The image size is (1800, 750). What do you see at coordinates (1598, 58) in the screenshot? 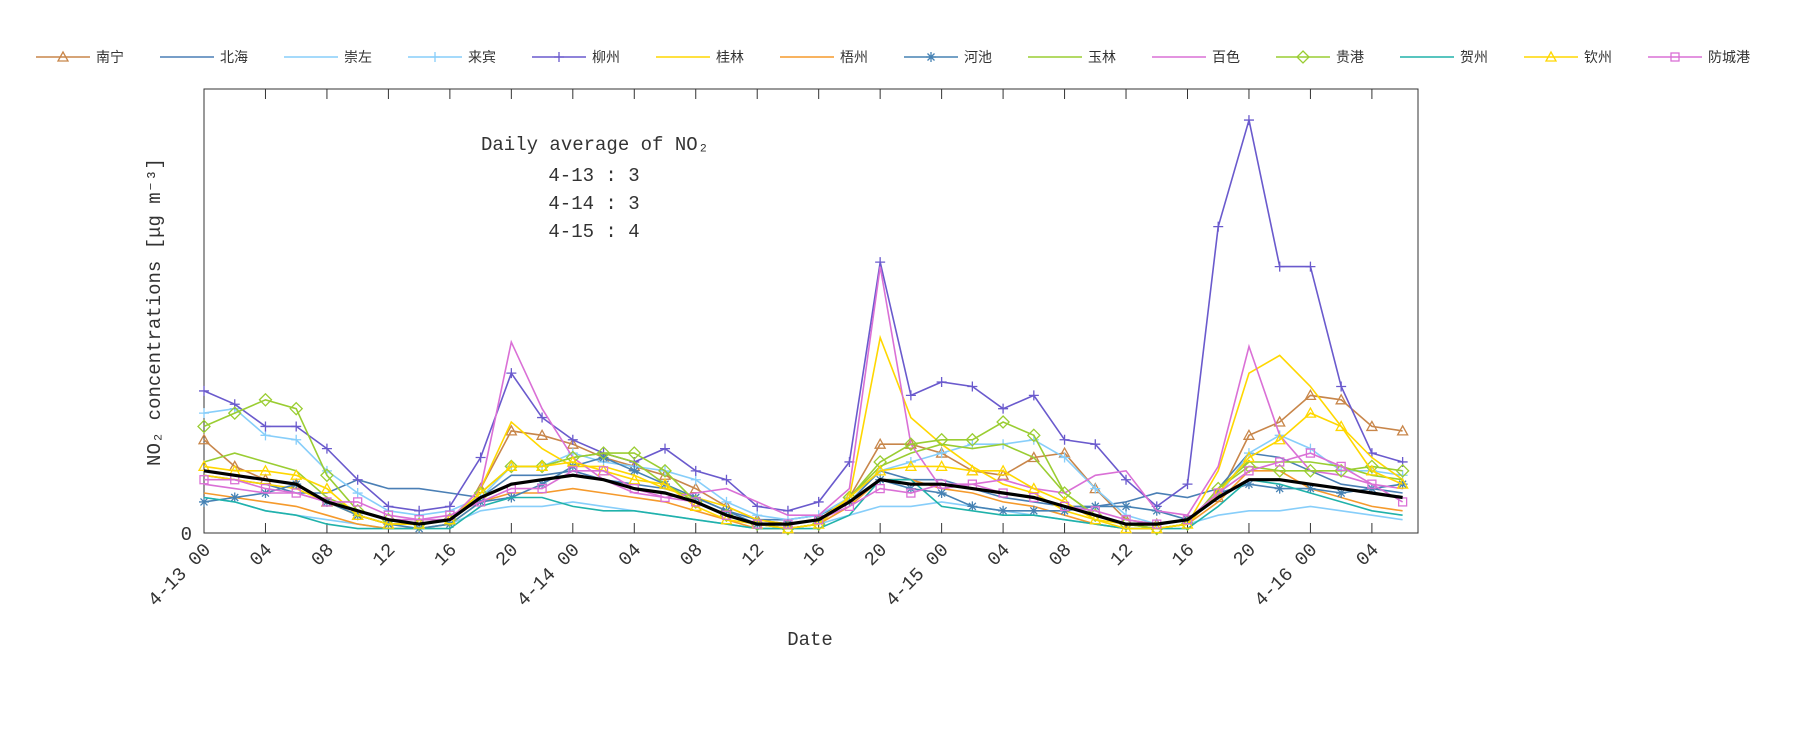
I see `legend-label: 钦州` at bounding box center [1598, 58].